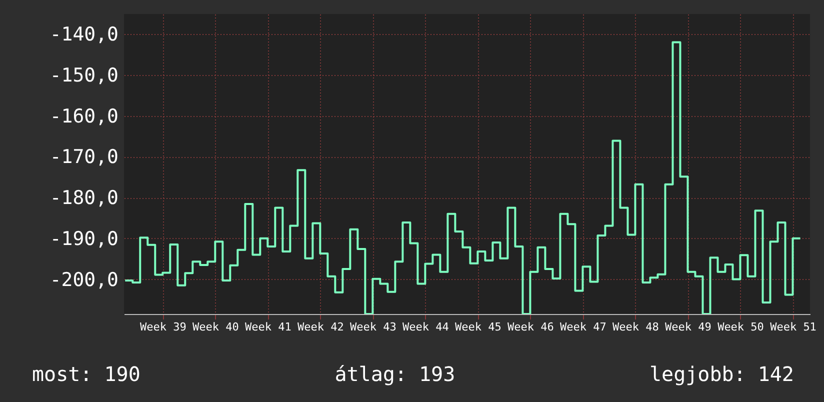 This screenshot has height=402, width=824. I want to click on y-tick-label: -170,0, so click(84, 157).